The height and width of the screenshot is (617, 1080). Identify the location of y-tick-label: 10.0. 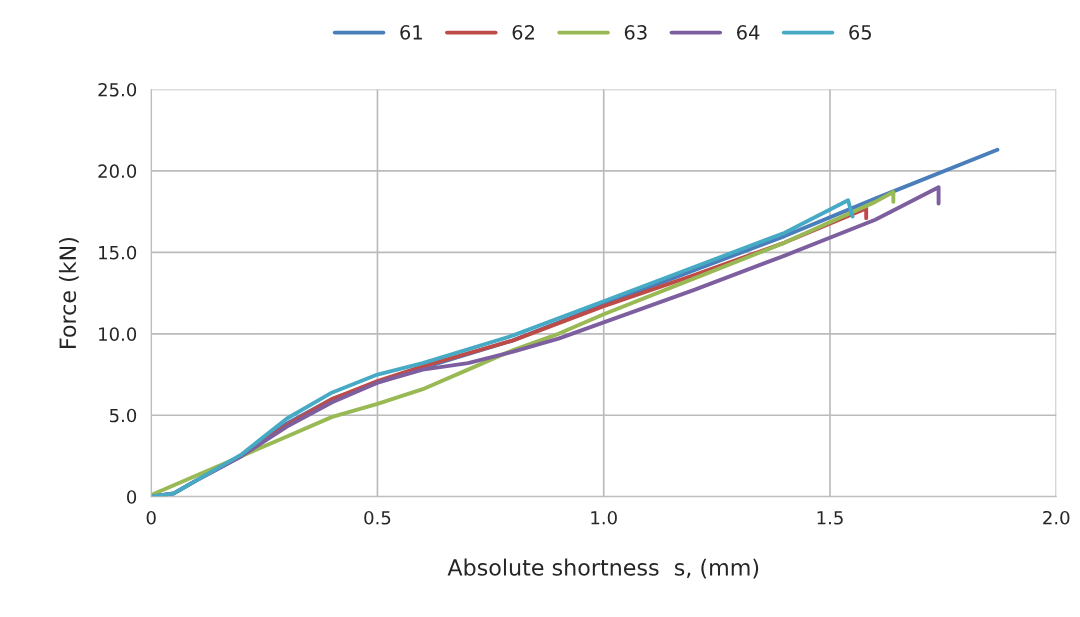
(118, 334).